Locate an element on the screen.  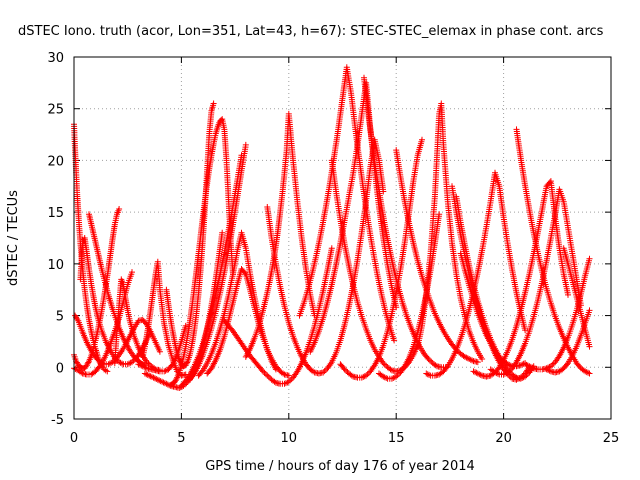
y-tick-label: -5 is located at coordinates (57, 420).